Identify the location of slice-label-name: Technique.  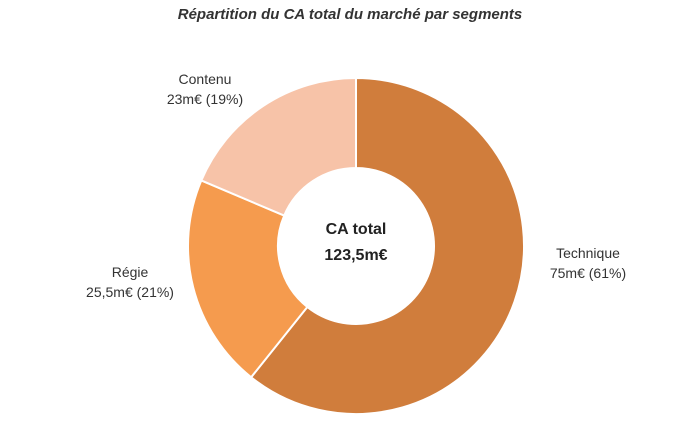
(588, 253).